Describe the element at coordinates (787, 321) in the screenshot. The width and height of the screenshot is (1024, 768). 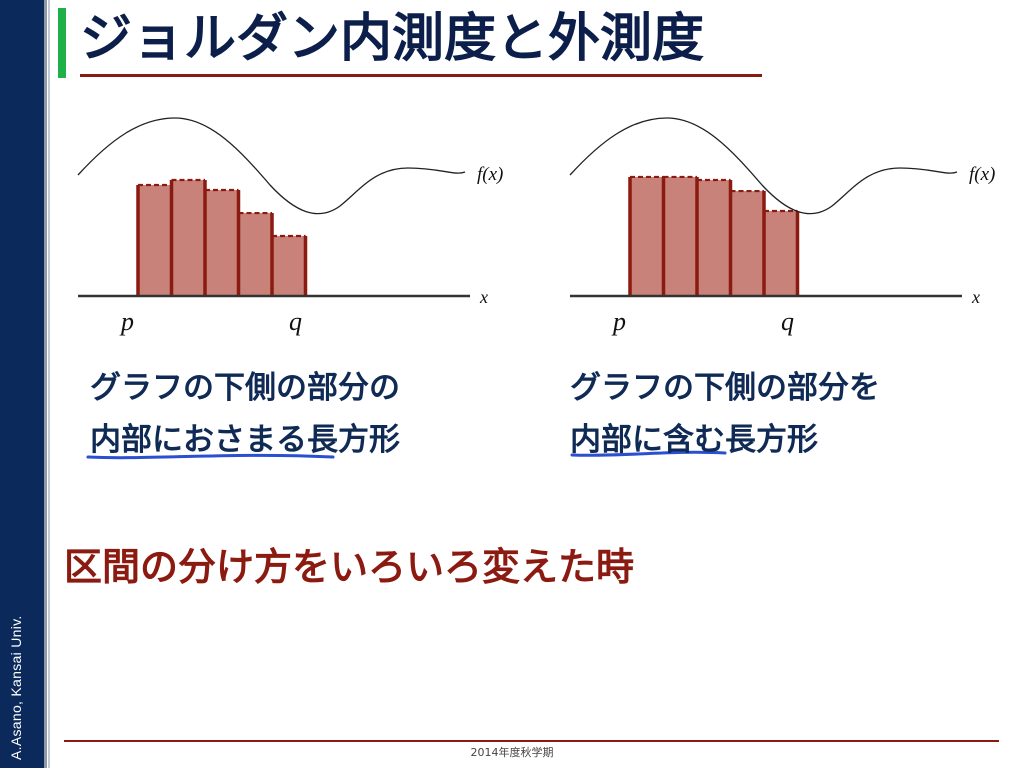
I see `q-label-outer: q` at that location.